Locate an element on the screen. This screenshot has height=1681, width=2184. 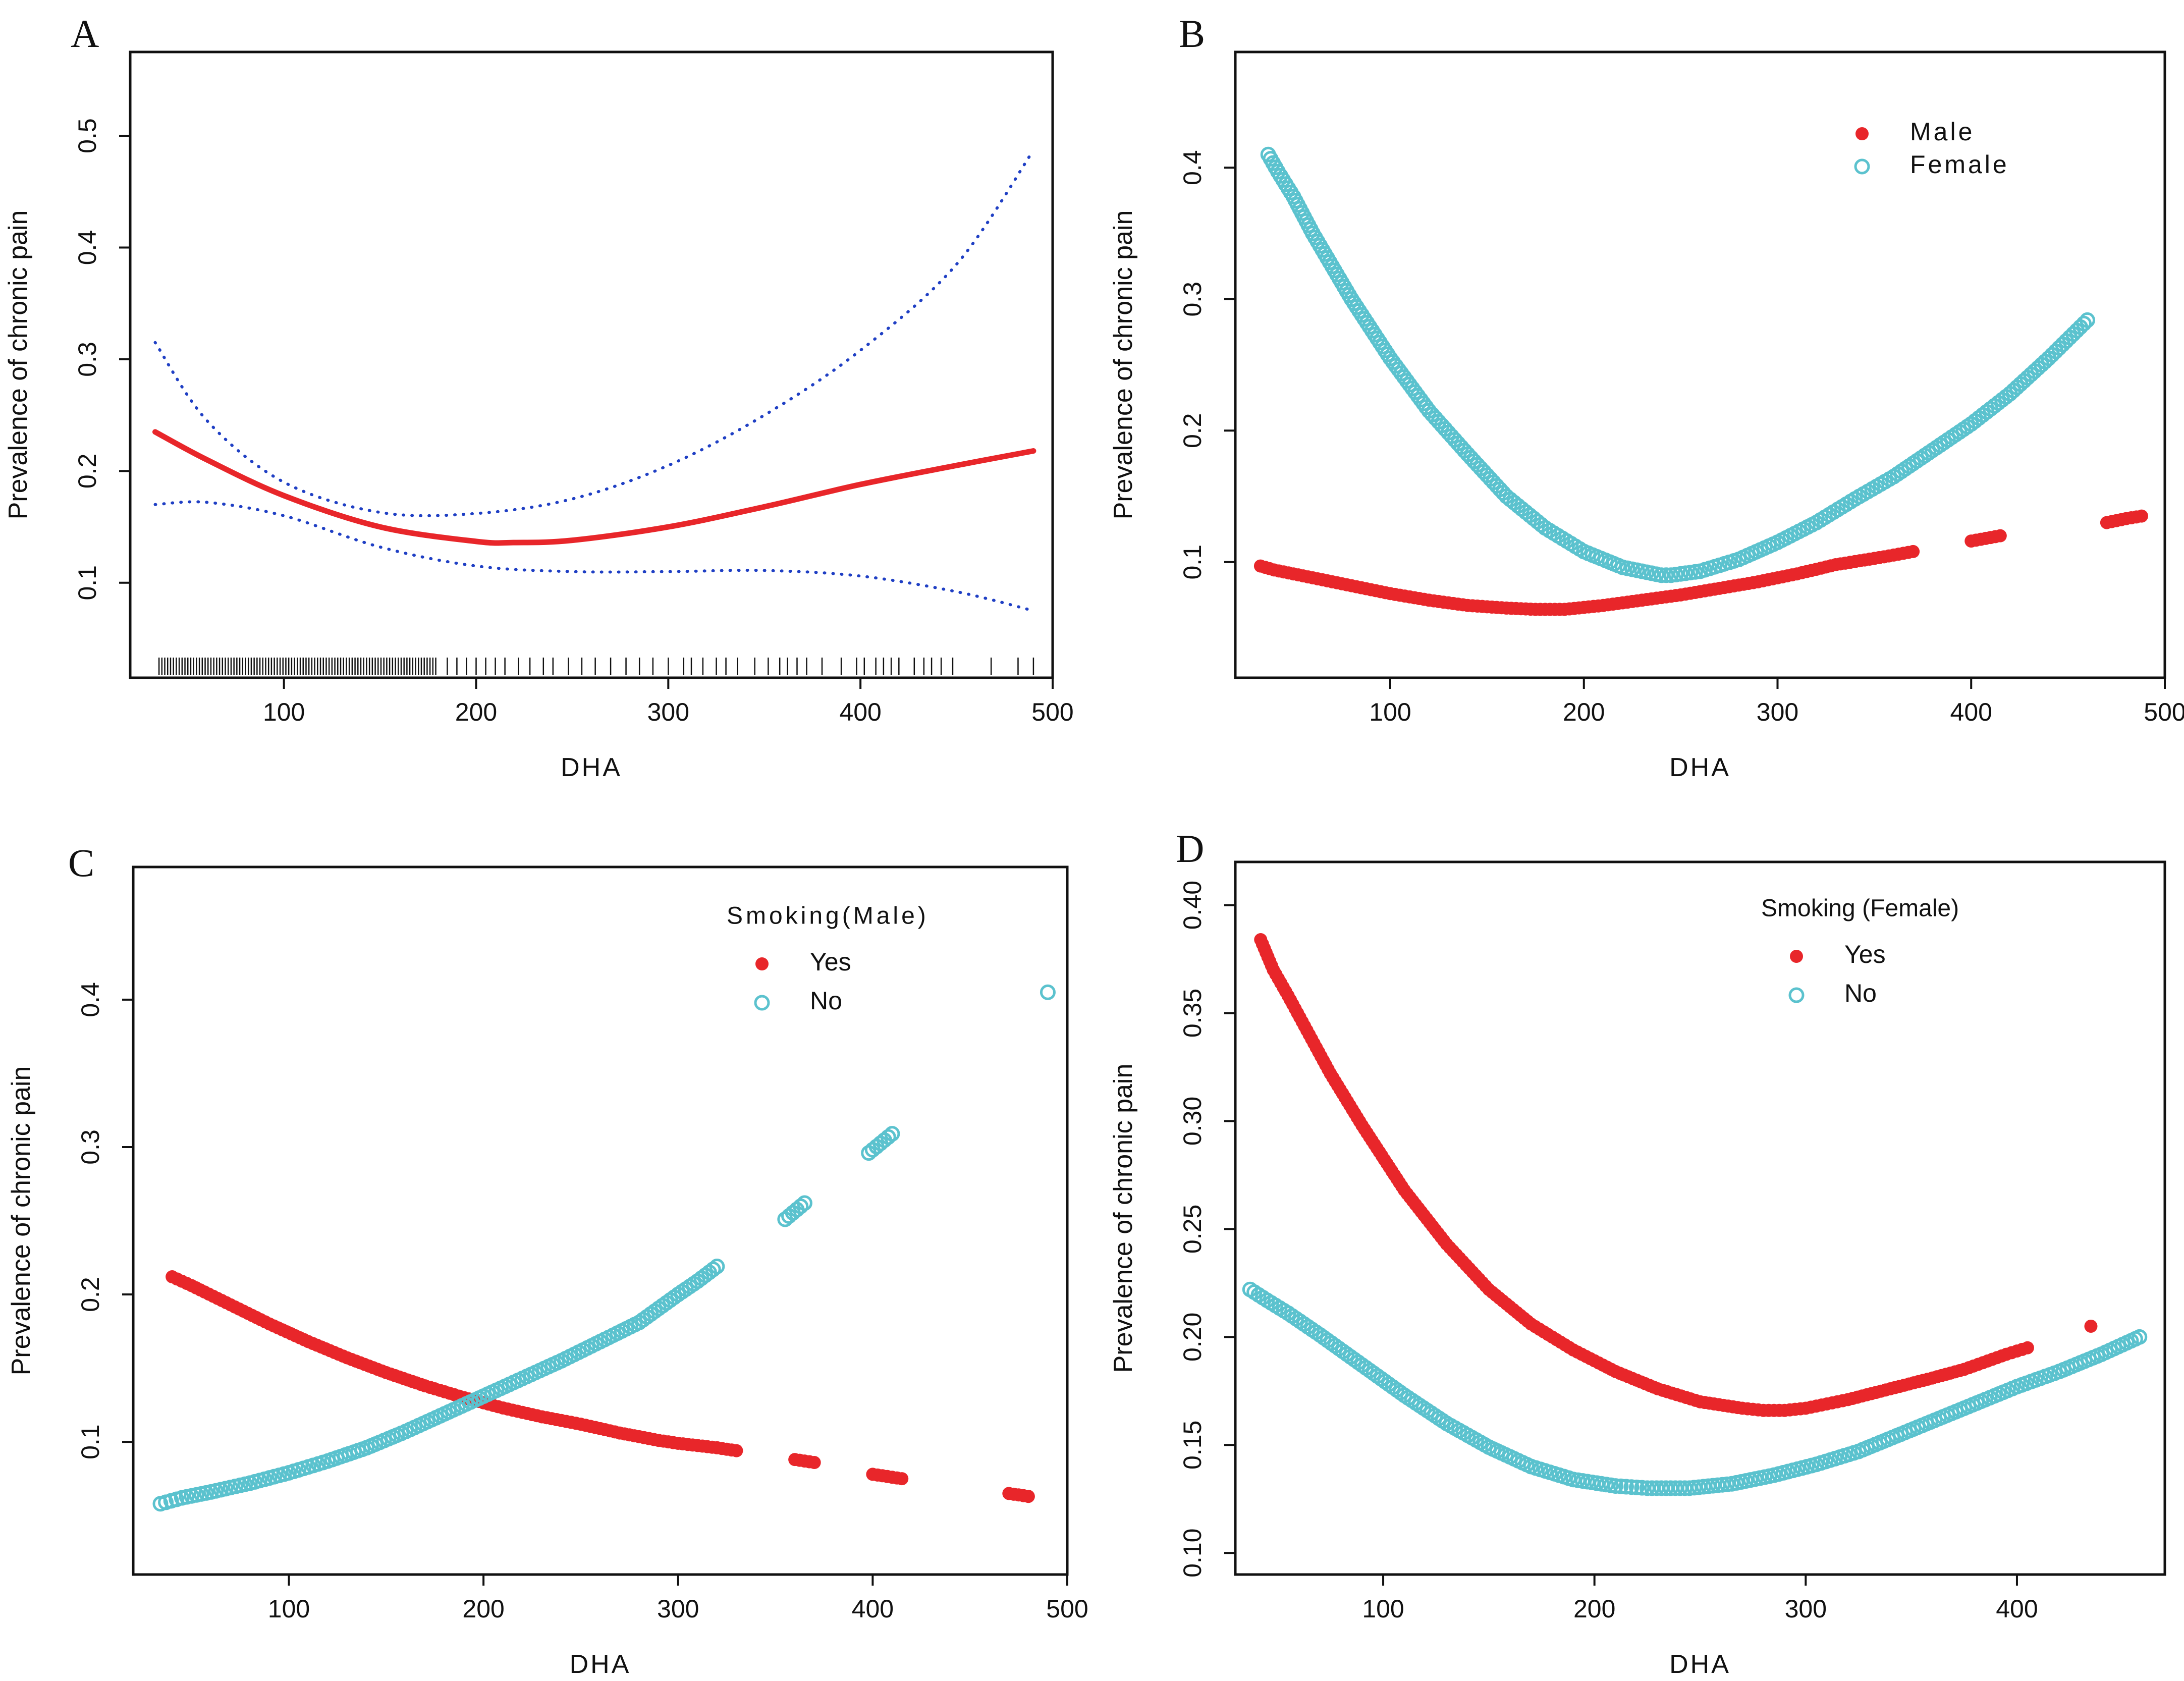
y-tick-label: 0.10 is located at coordinates (1192, 1553).